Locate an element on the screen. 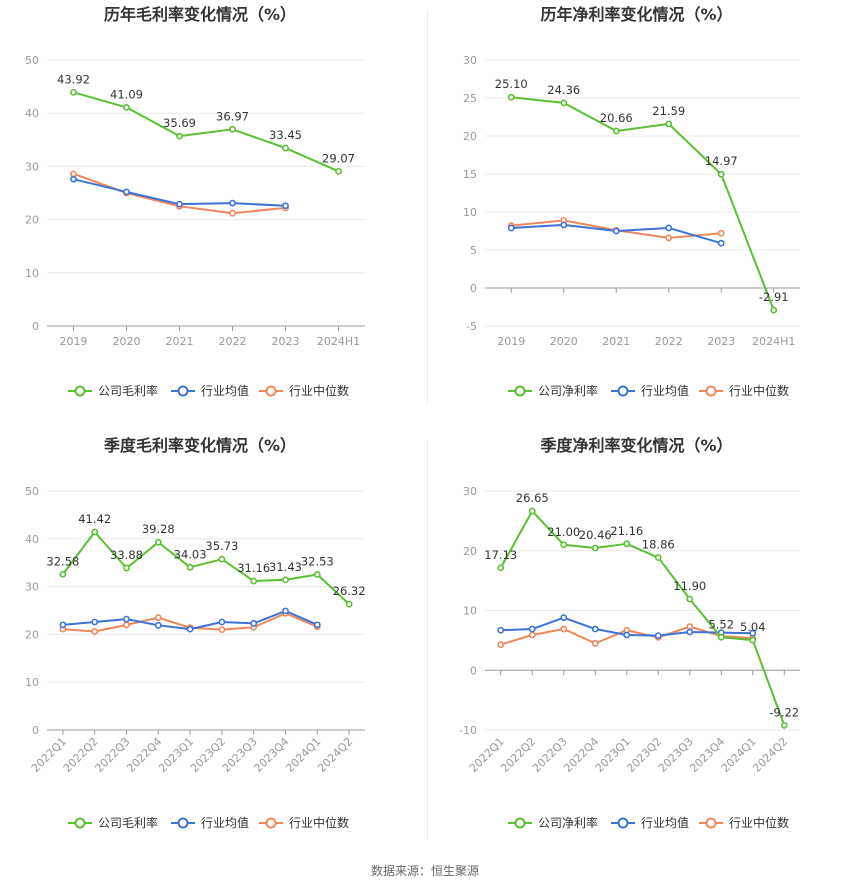  x-tick-label: 2023 is located at coordinates (721, 341).